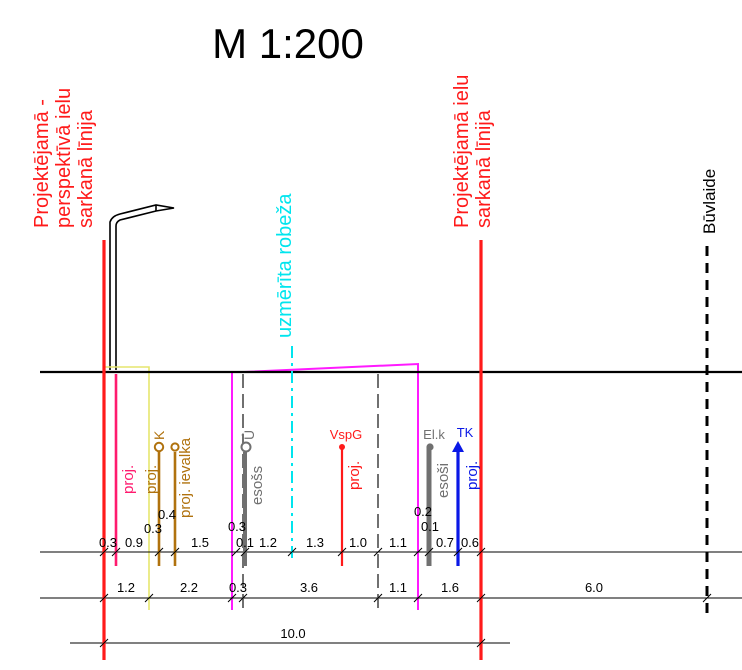 The height and width of the screenshot is (670, 742). Describe the element at coordinates (249, 435) in the screenshot. I see `u-symbol: Û` at that location.